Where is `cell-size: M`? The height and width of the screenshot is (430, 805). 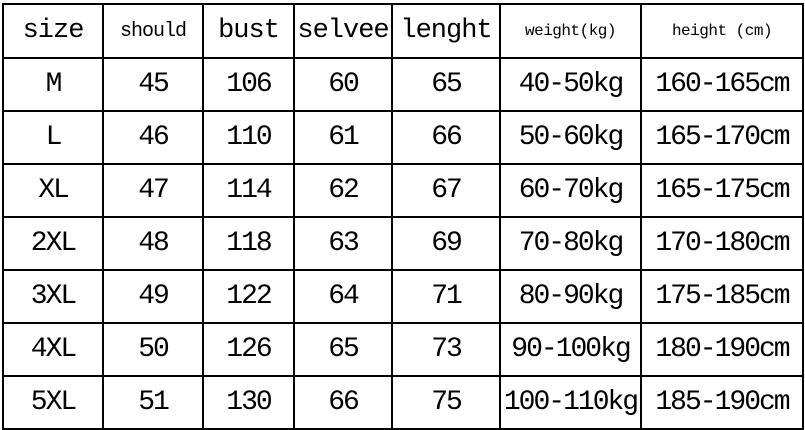 cell-size: M is located at coordinates (53, 84).